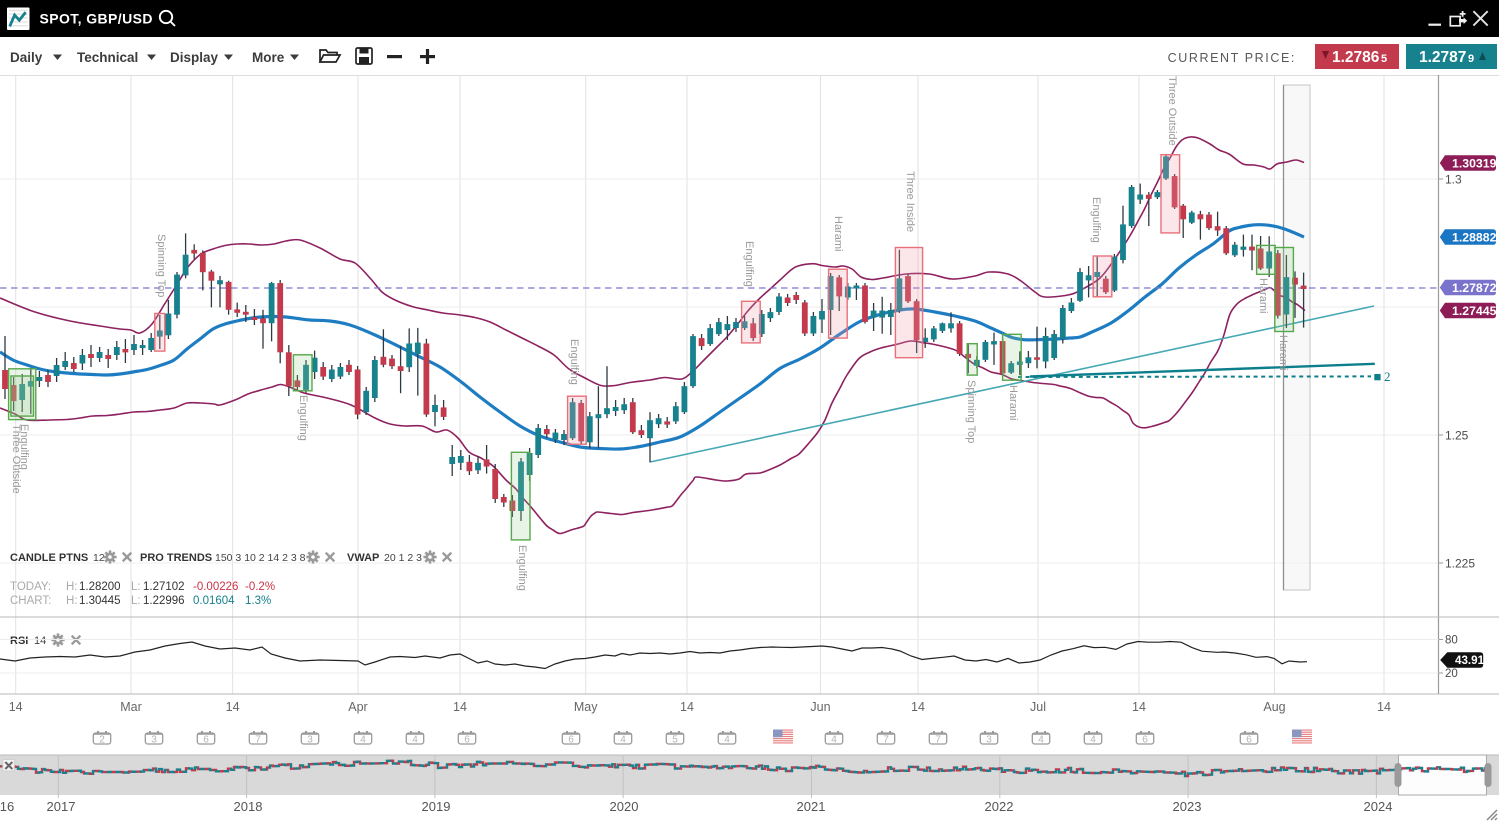 The image size is (1499, 829). Describe the element at coordinates (7, 806) in the screenshot. I see `svg-text: 16` at that location.